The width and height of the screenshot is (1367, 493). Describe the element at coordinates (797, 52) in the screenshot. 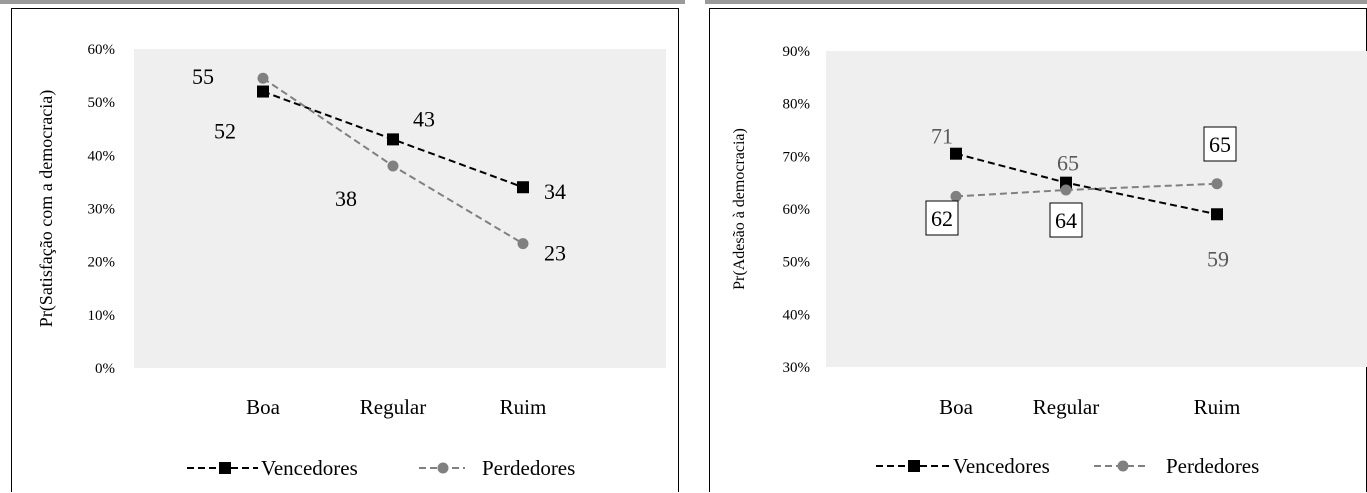

I see `y-tick-label: 90%` at that location.